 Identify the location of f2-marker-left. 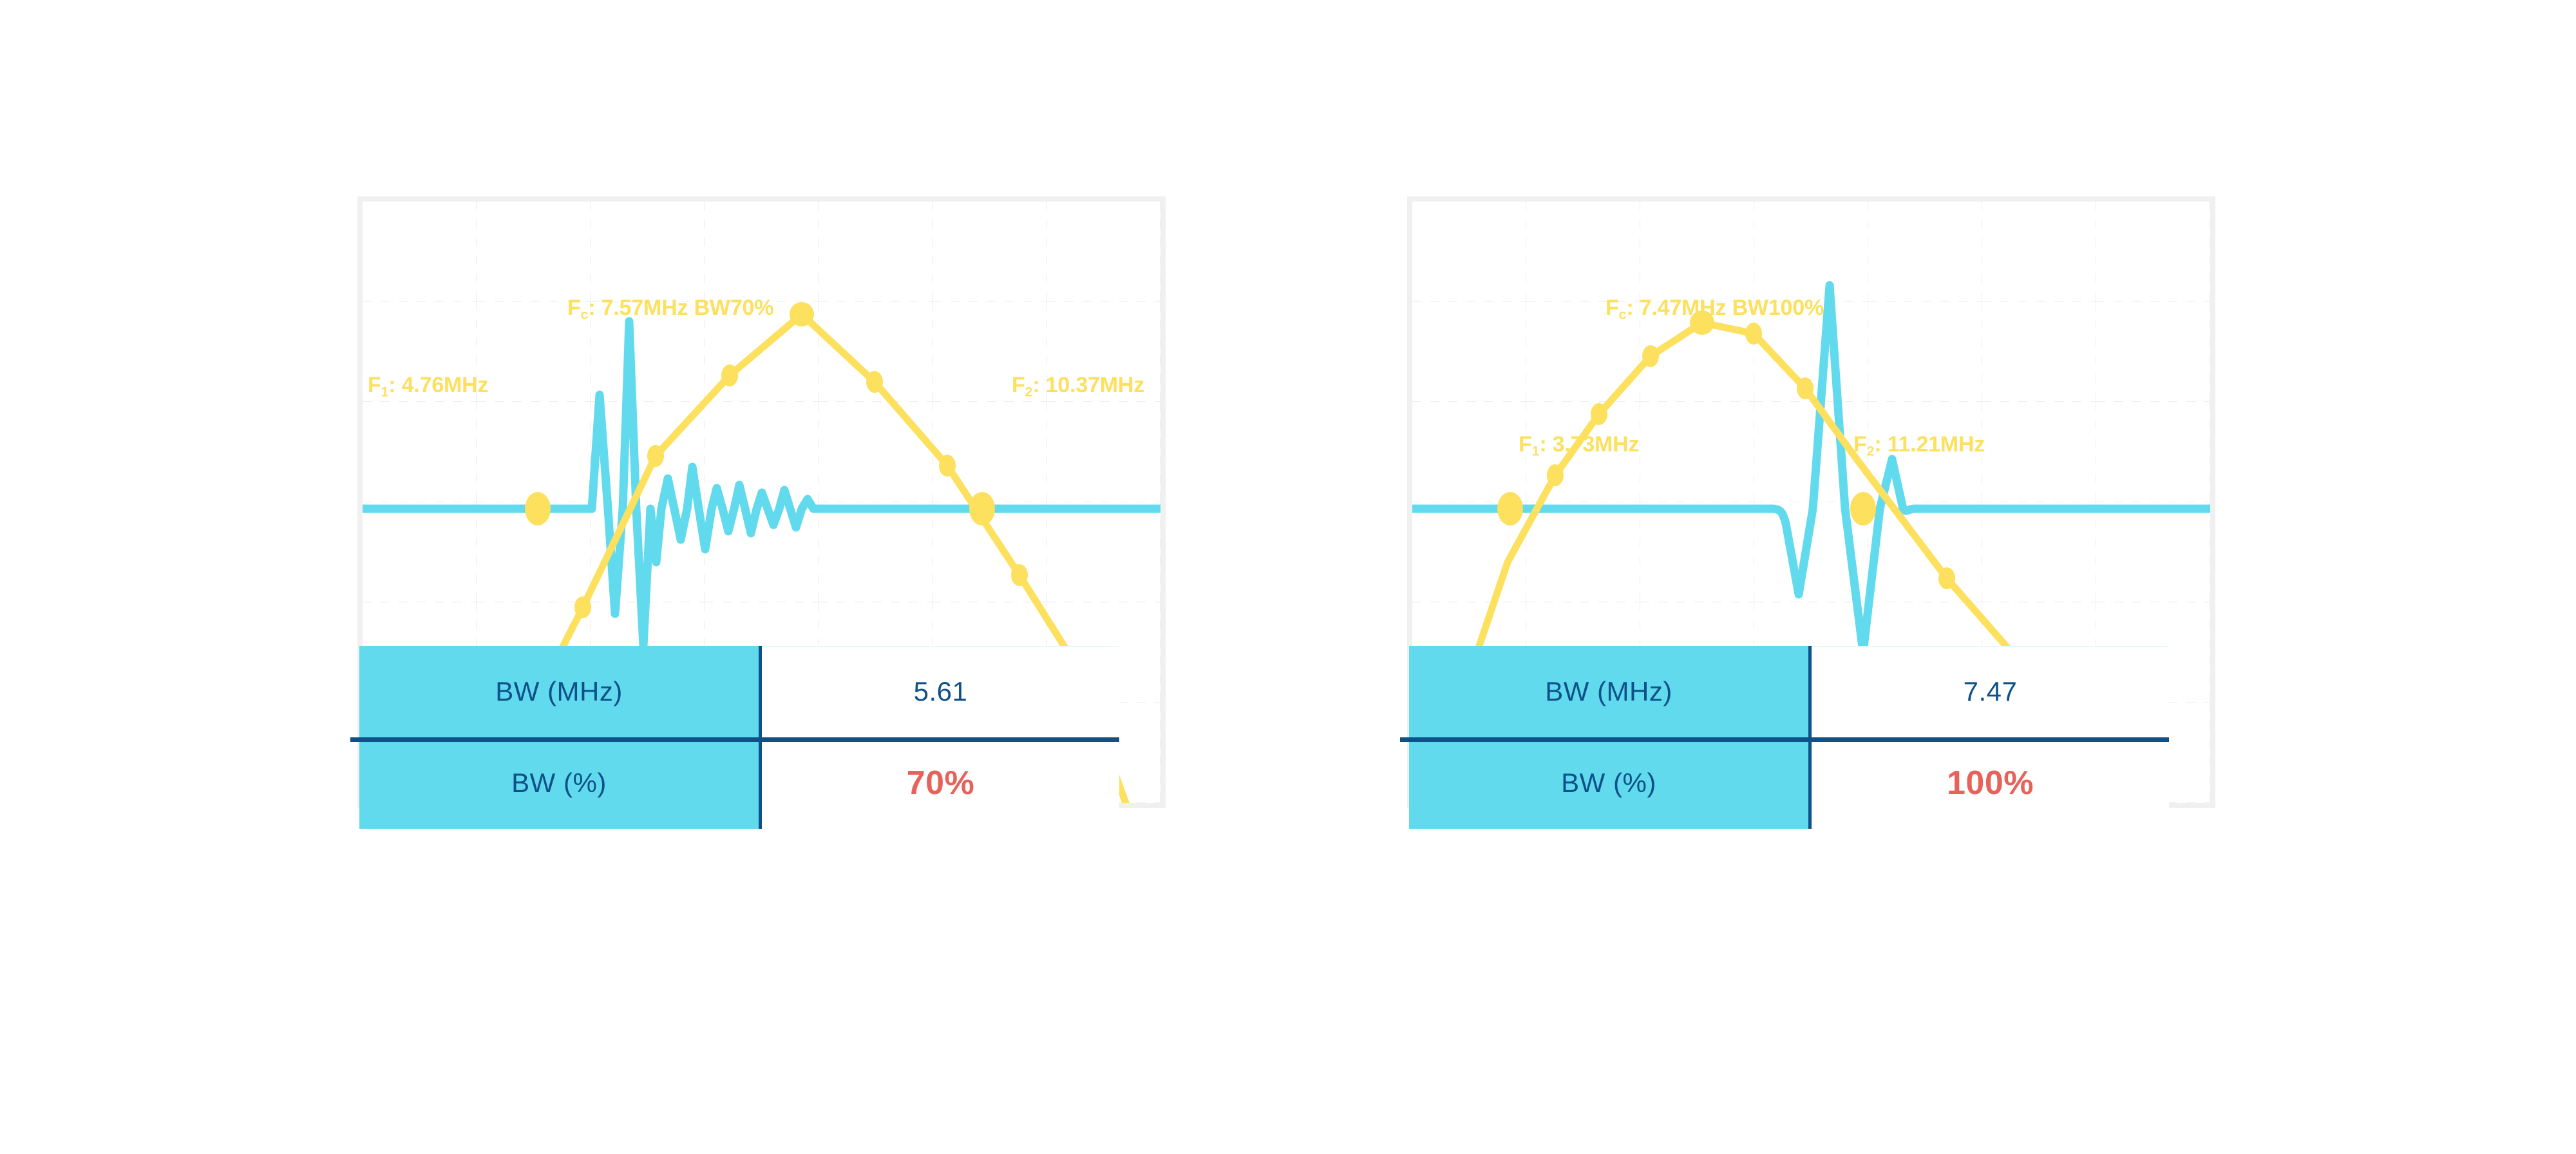
(982, 508).